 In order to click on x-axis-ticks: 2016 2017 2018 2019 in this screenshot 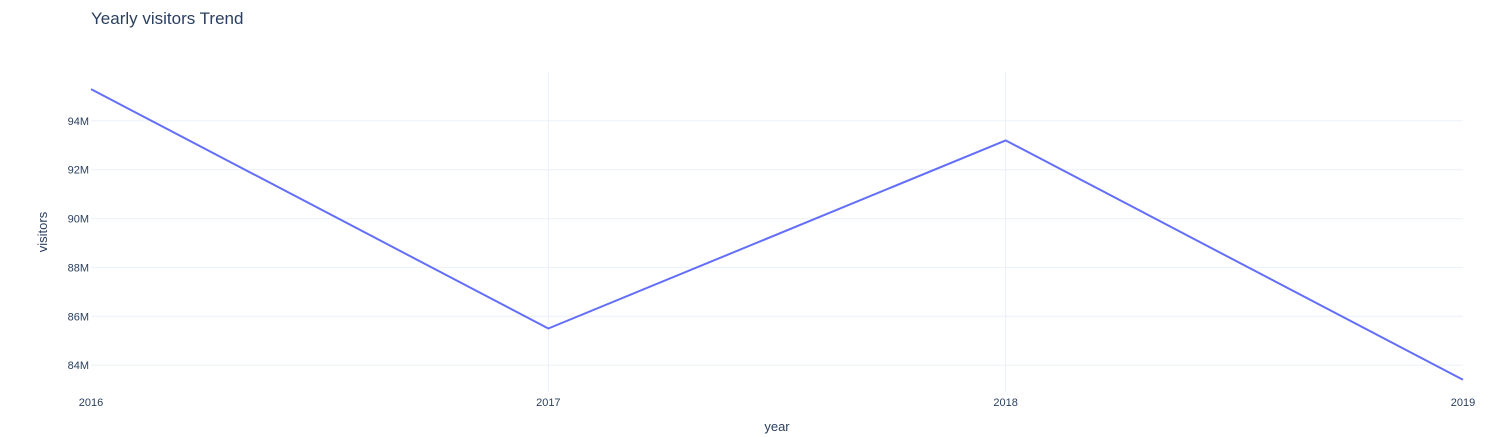, I will do `click(777, 403)`.